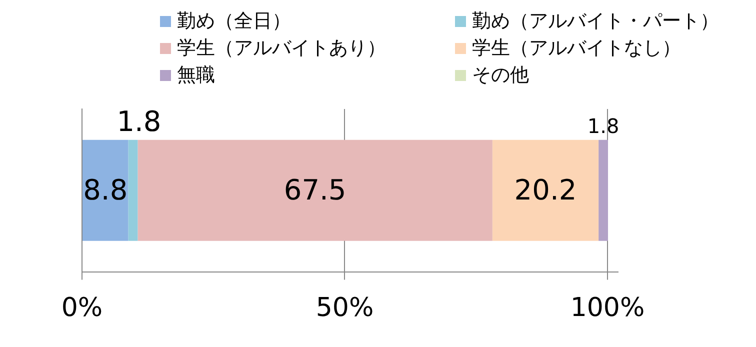 The image size is (756, 347). I want to click on legend-label: その他, so click(500, 75).